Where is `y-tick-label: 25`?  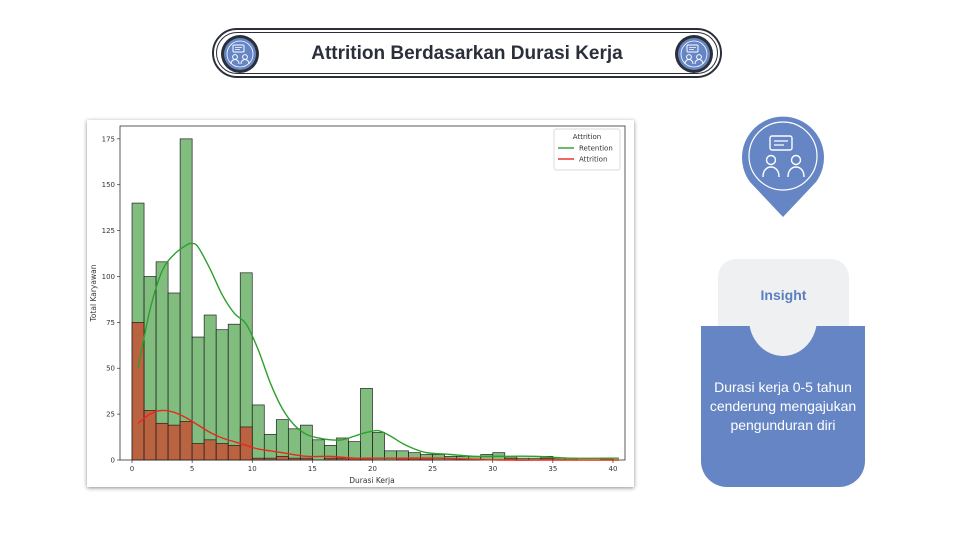
y-tick-label: 25 is located at coordinates (110, 415).